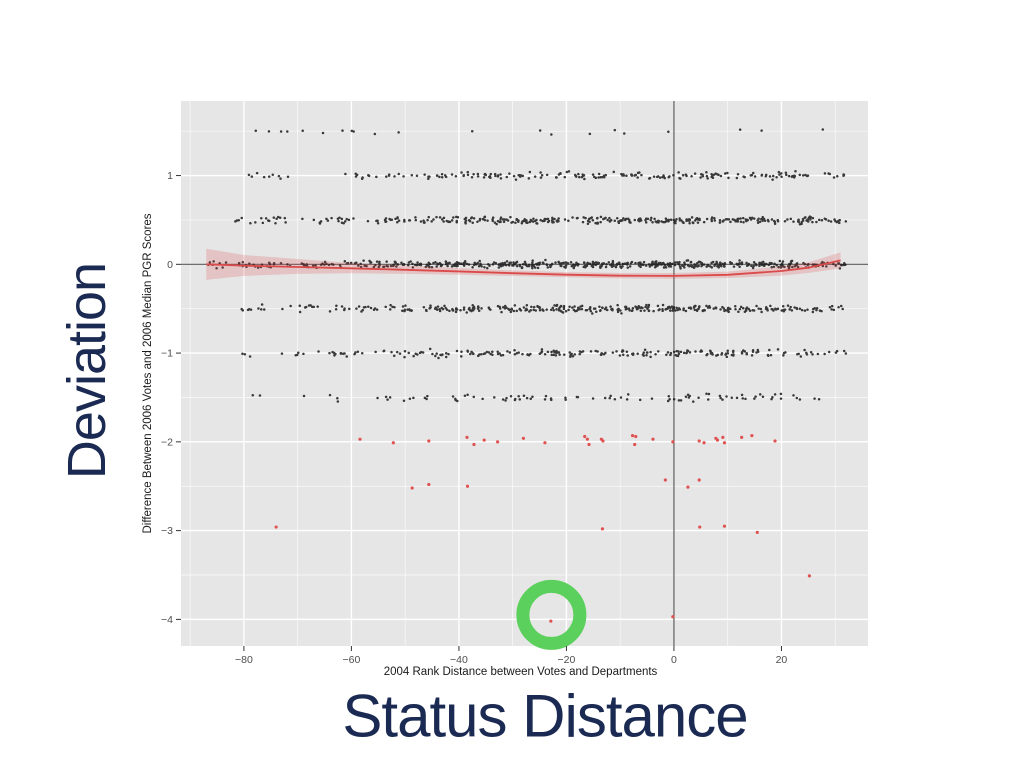 The image size is (1024, 768). What do you see at coordinates (674, 660) in the screenshot?
I see `x-axis-tick-label: 0` at bounding box center [674, 660].